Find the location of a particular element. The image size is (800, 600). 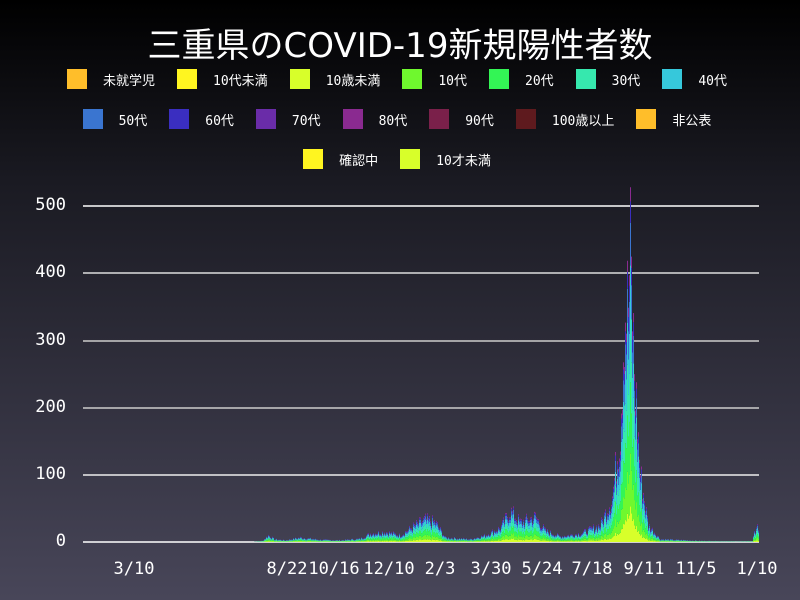

legend-item: 40代 is located at coordinates (697, 79).